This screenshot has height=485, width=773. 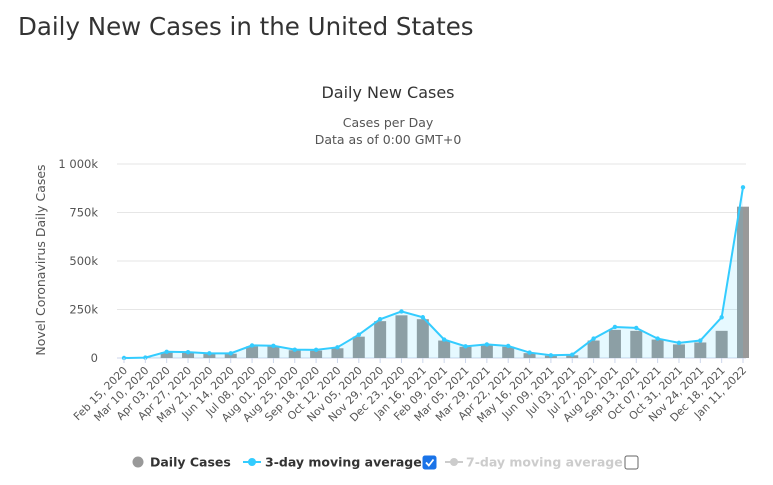 What do you see at coordinates (544, 462) in the screenshot?
I see `legend-7-day-label: 7-day moving average` at bounding box center [544, 462].